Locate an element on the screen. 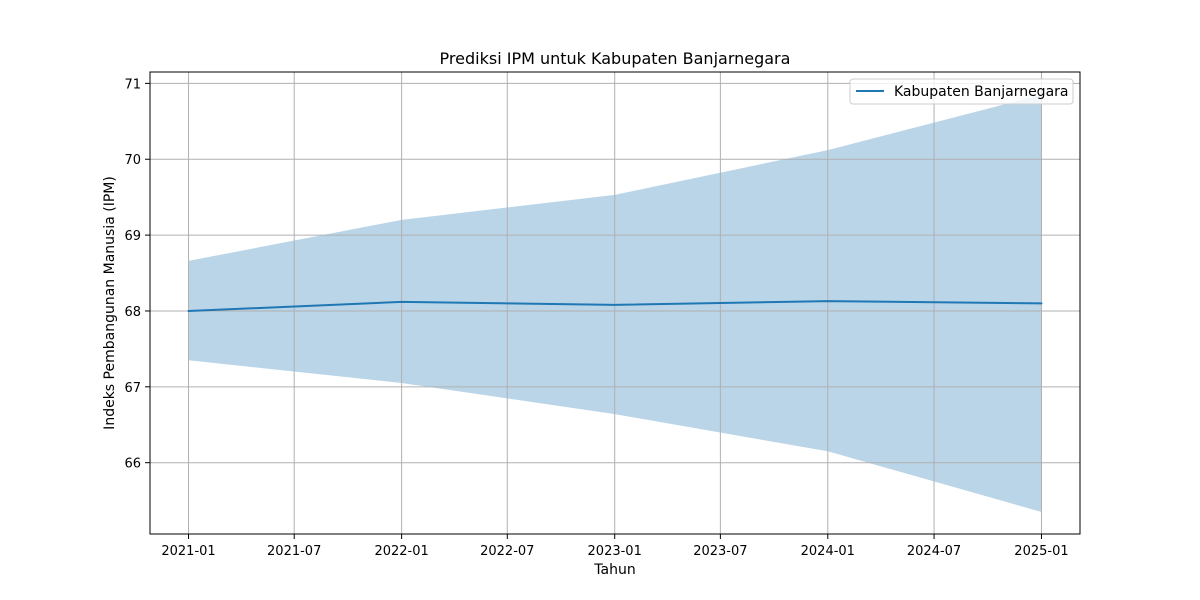 This screenshot has width=1200, height=600. y-tick-label: 69 is located at coordinates (132, 236).